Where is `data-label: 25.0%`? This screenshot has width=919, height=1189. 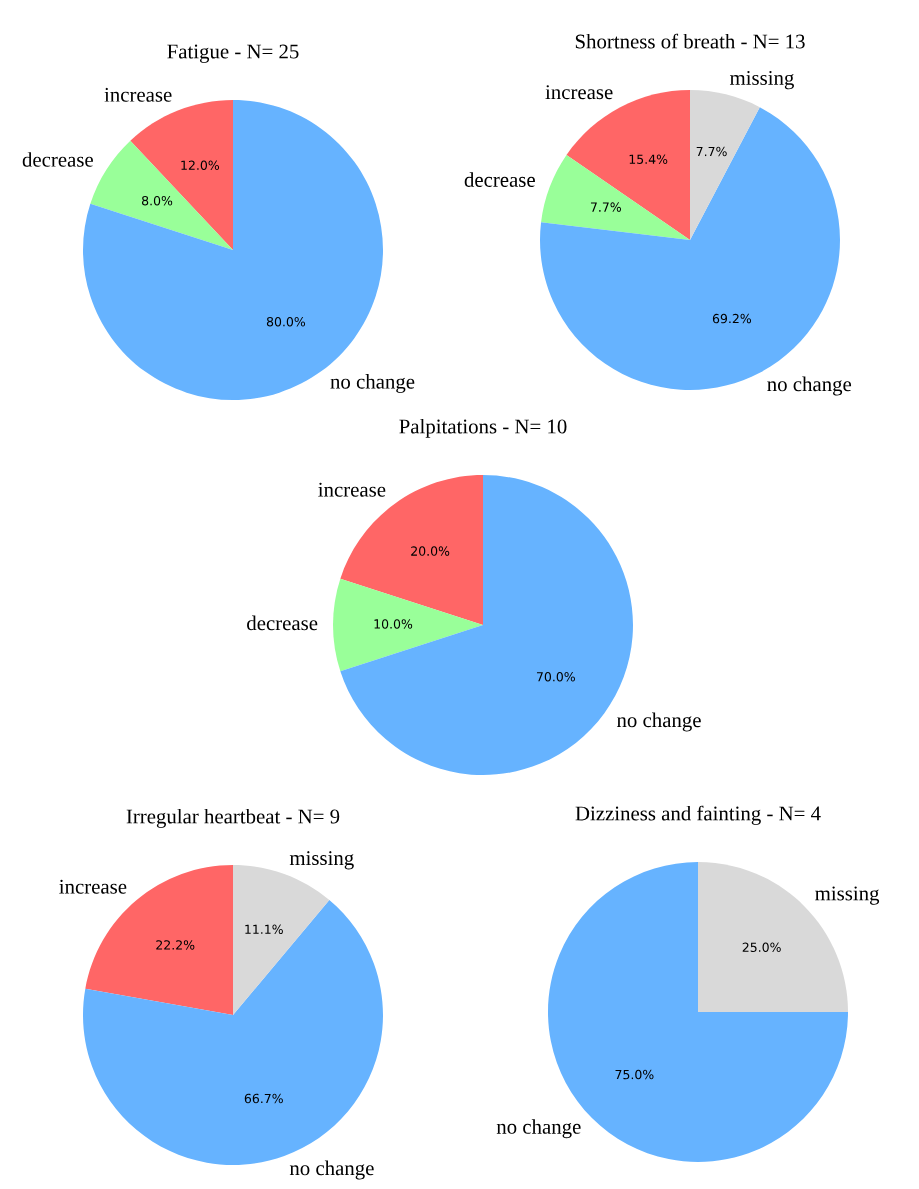
data-label: 25.0% is located at coordinates (761, 947).